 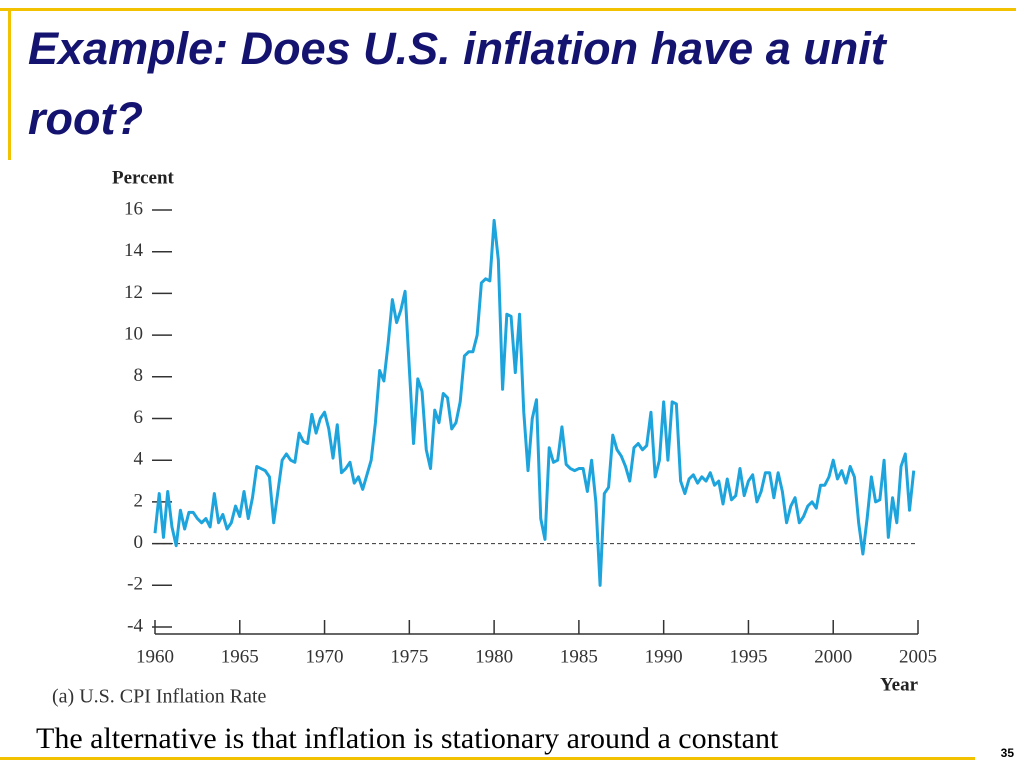 I want to click on x-tick-label: 1960, so click(x=155, y=656).